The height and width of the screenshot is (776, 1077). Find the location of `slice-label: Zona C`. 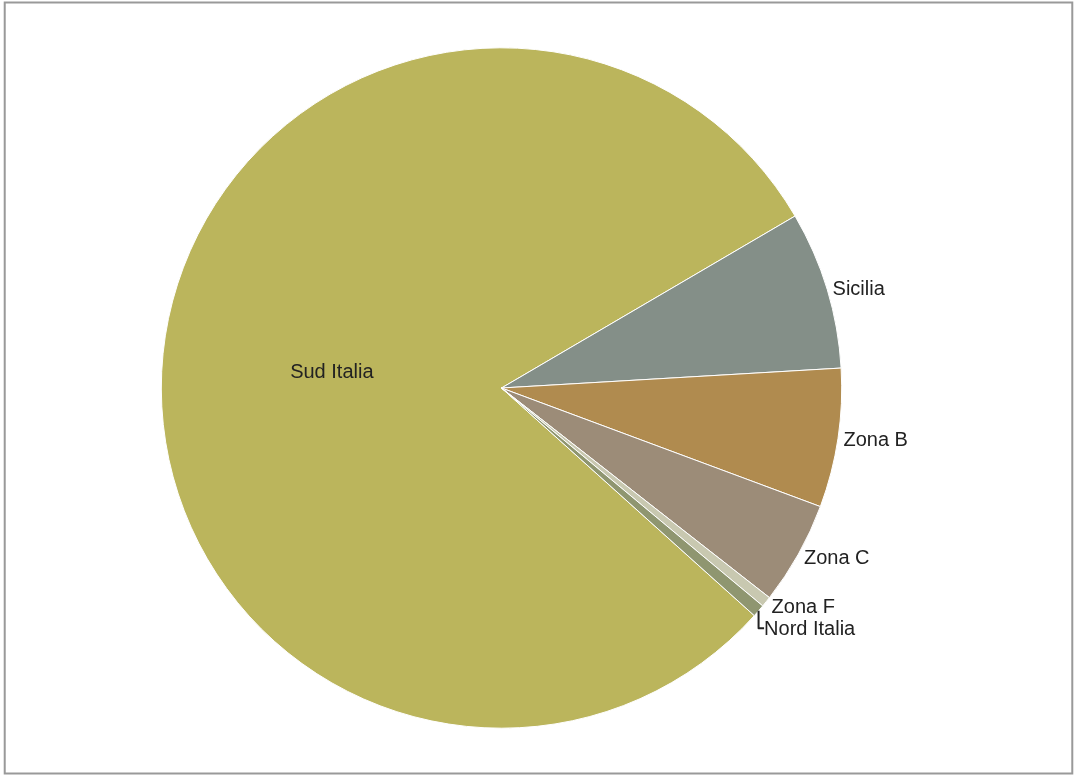

slice-label: Zona C is located at coordinates (836, 556).